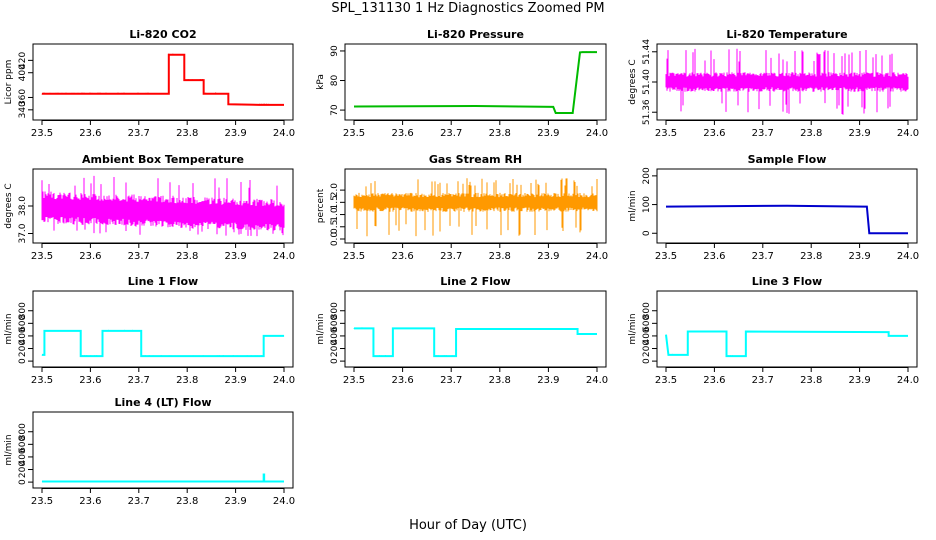 The image size is (936, 540). What do you see at coordinates (647, 204) in the screenshot?
I see `y-tick-label: 100` at bounding box center [647, 204].